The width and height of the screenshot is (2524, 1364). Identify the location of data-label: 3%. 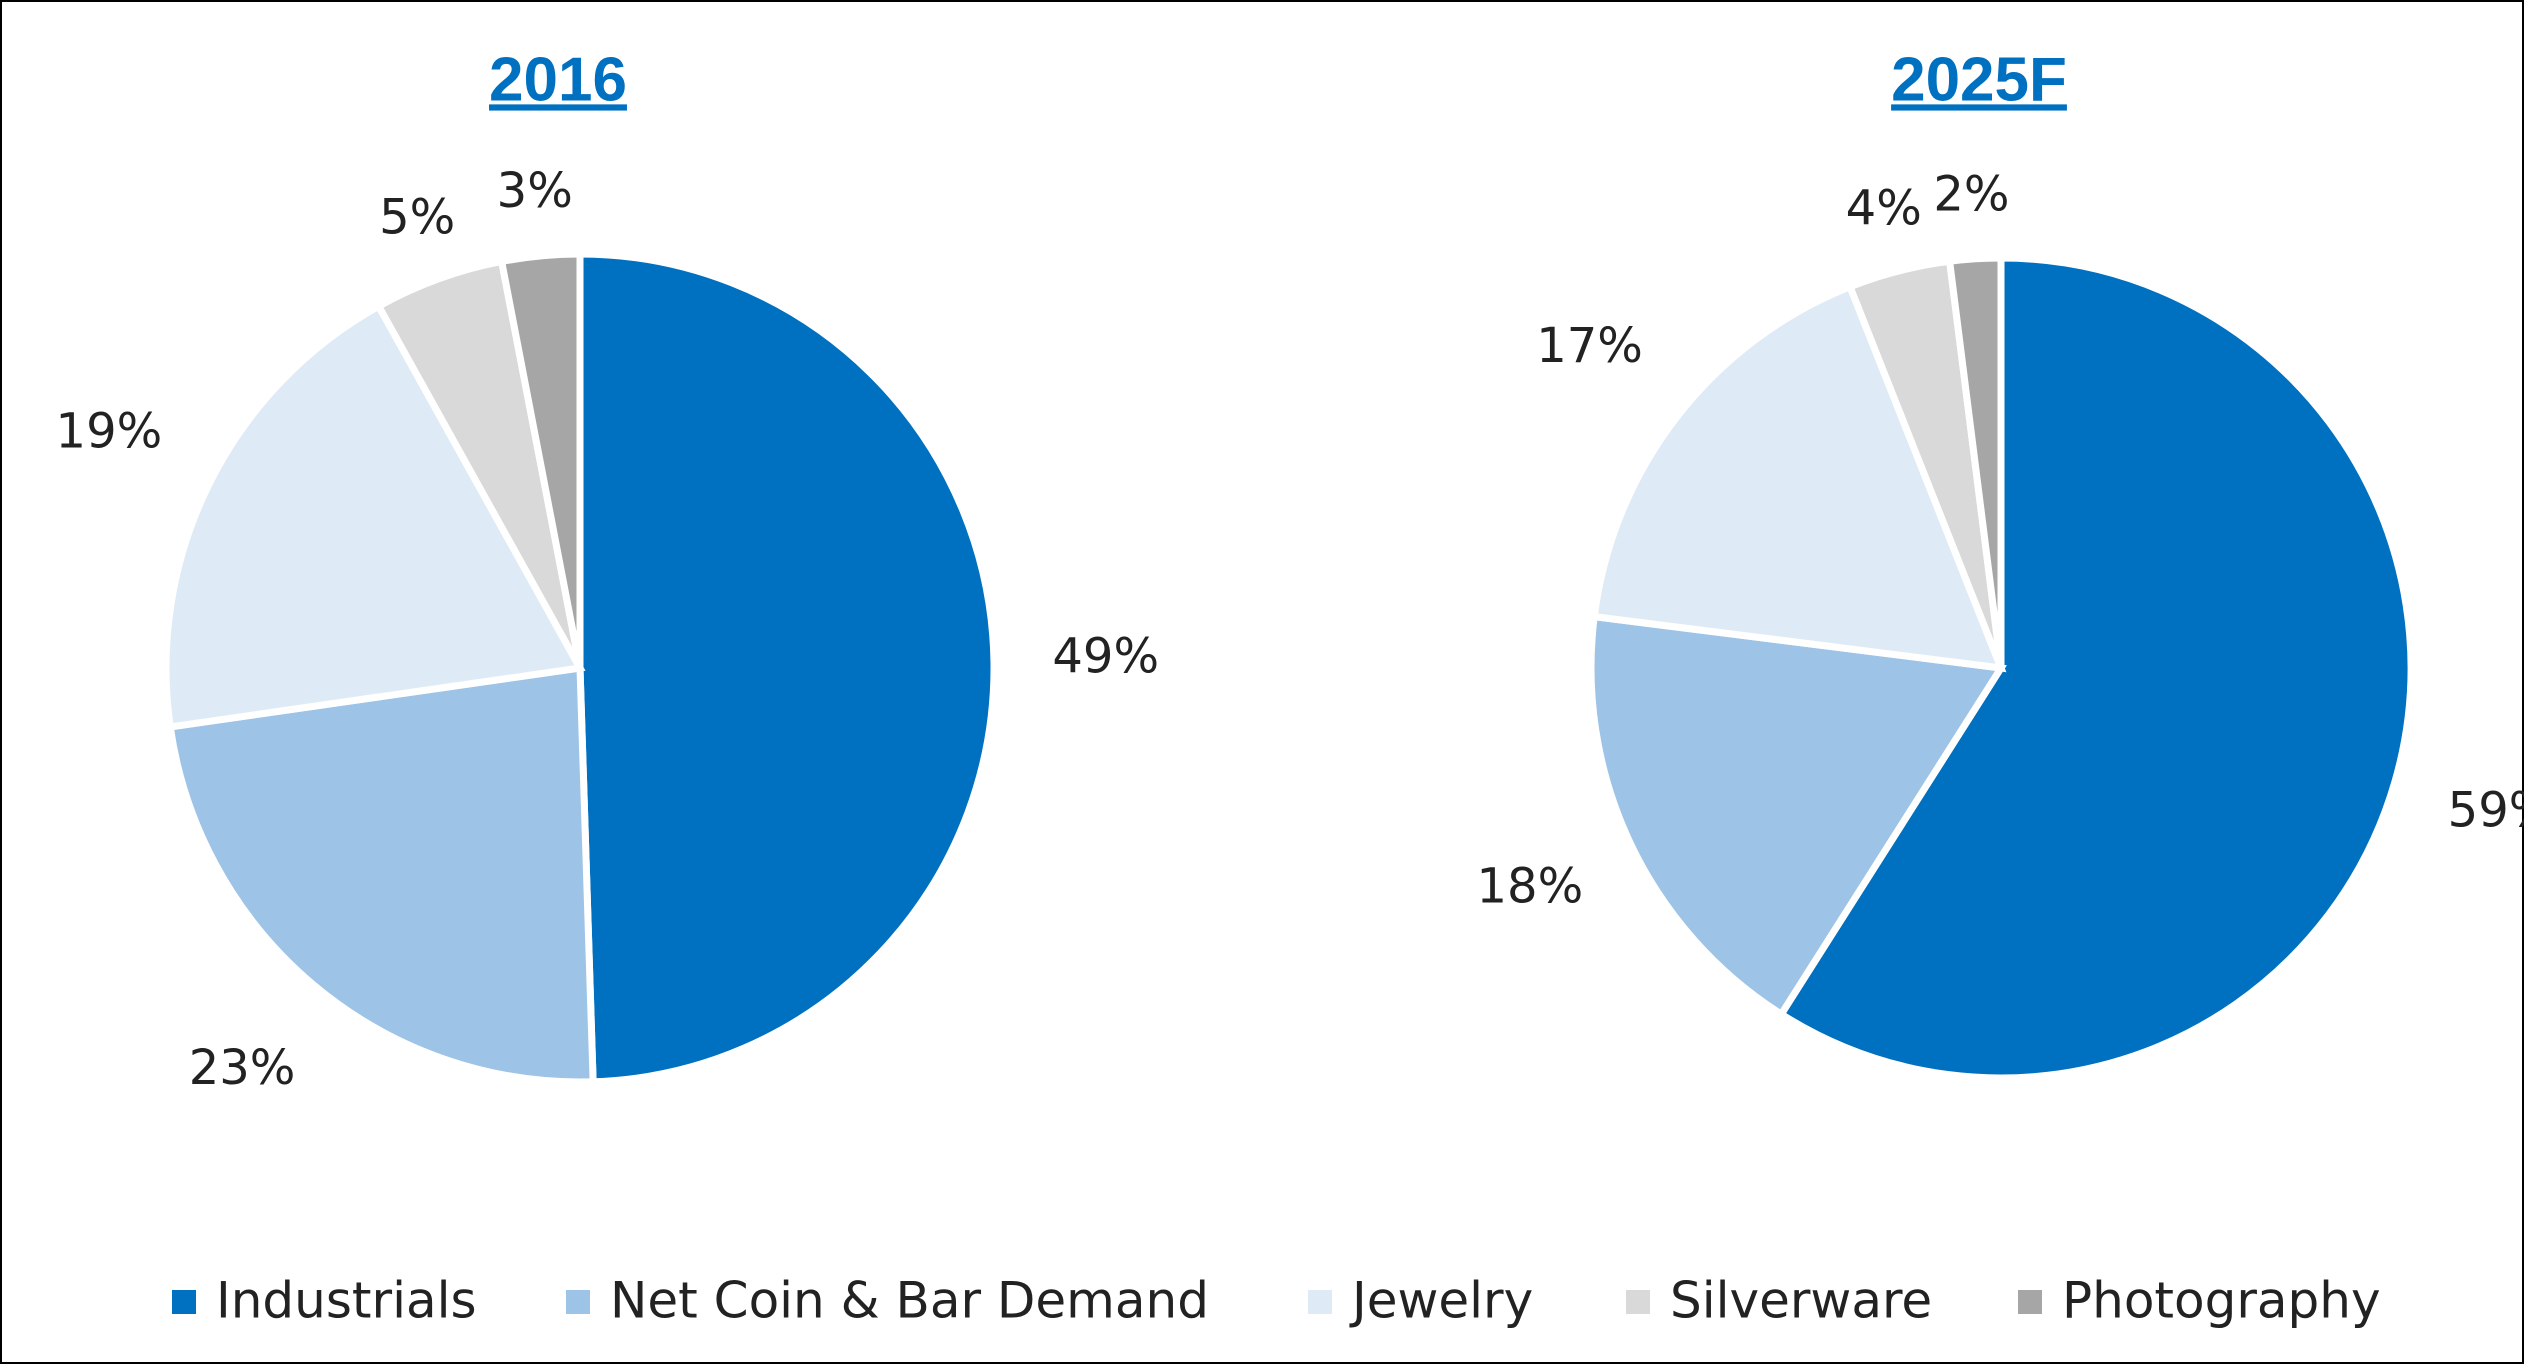
(535, 191).